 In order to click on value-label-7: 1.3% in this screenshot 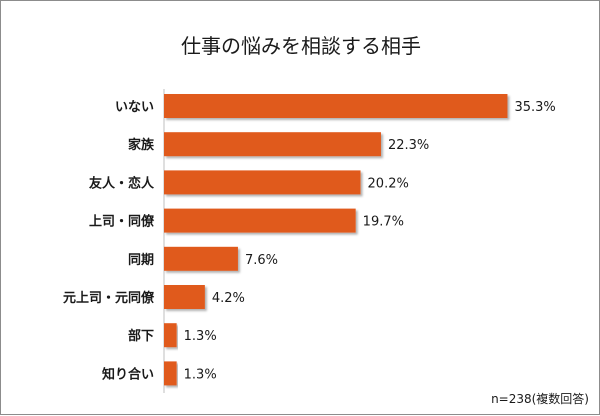, I will do `click(200, 374)`.